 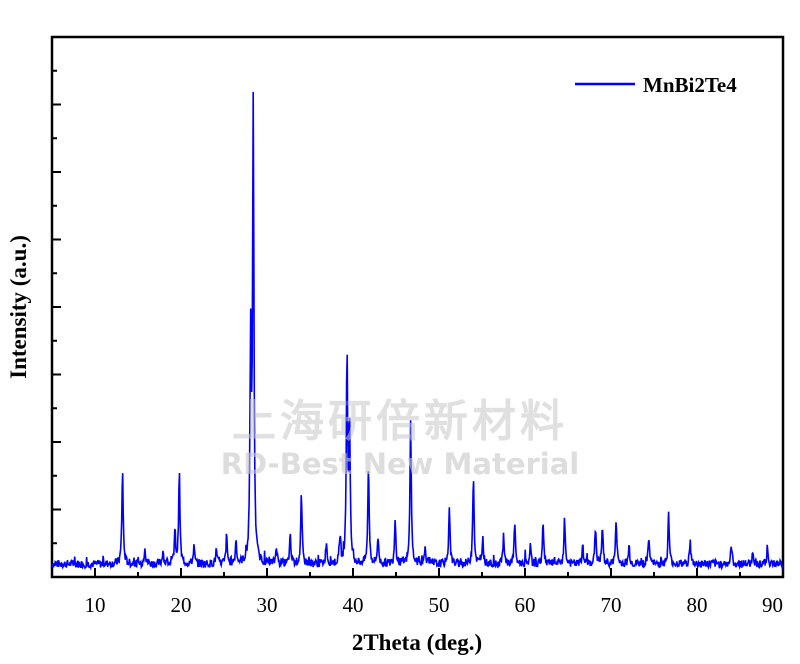 What do you see at coordinates (417, 642) in the screenshot?
I see `x-axis-title: 2Theta (deg.)` at bounding box center [417, 642].